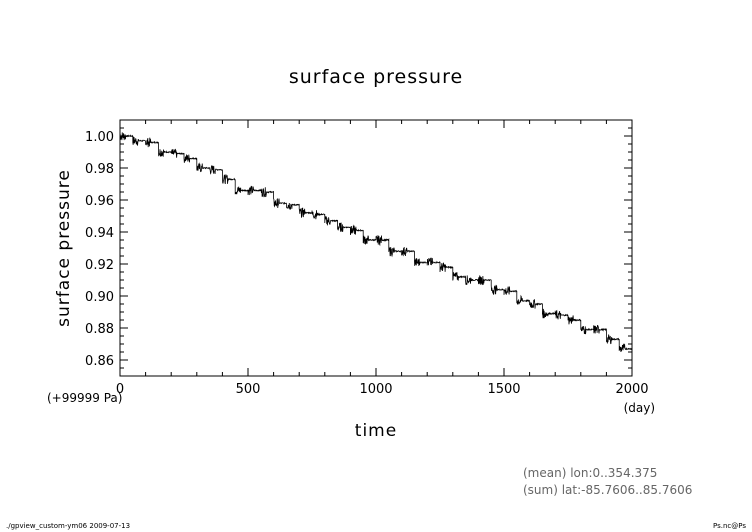 This screenshot has height=532, width=752. Describe the element at coordinates (84, 398) in the screenshot. I see `y-axis-unit: (+99999 Pa)` at that location.